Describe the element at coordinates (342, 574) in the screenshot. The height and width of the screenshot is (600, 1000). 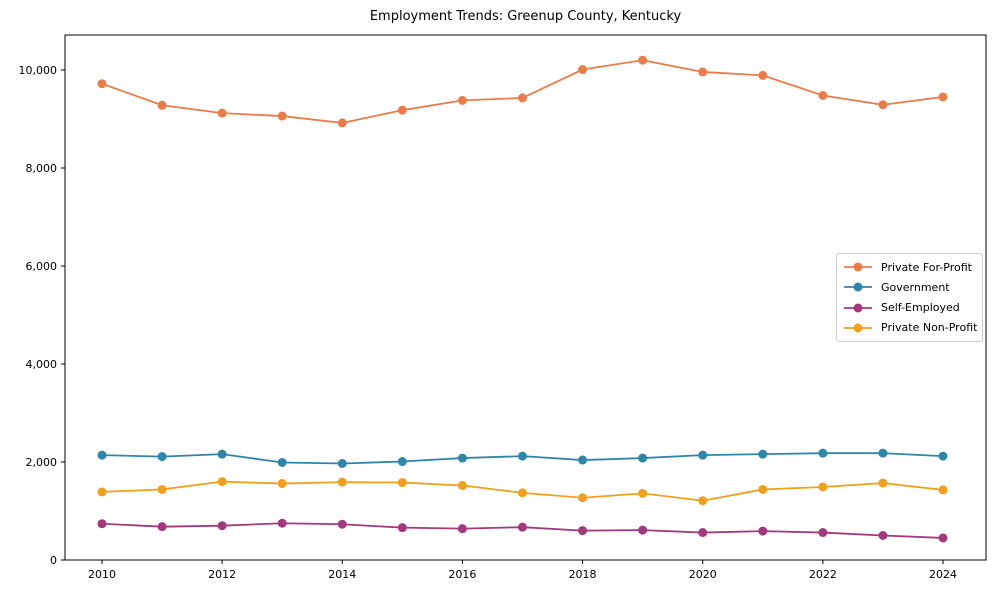
I see `x-tick-label: 2014` at that location.